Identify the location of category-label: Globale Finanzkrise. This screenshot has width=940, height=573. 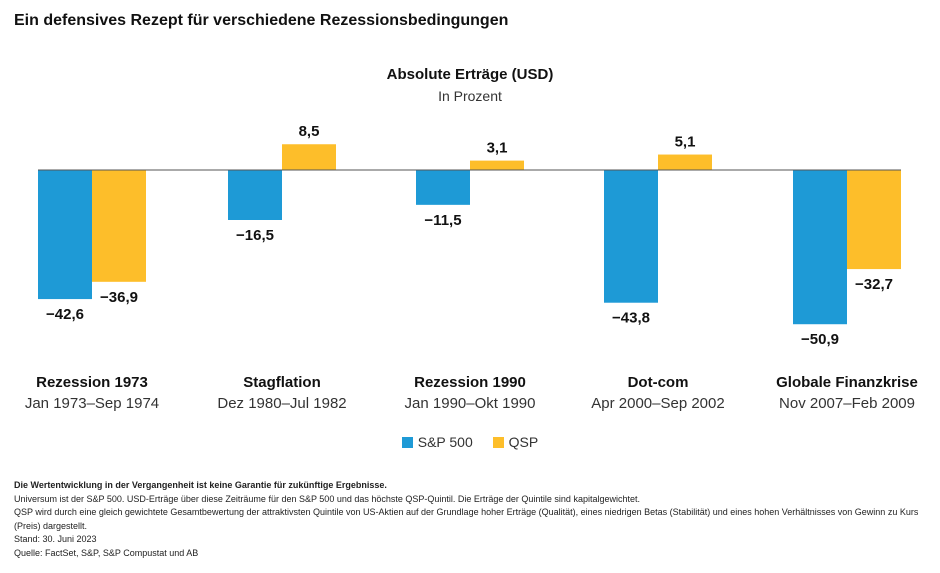
(847, 382).